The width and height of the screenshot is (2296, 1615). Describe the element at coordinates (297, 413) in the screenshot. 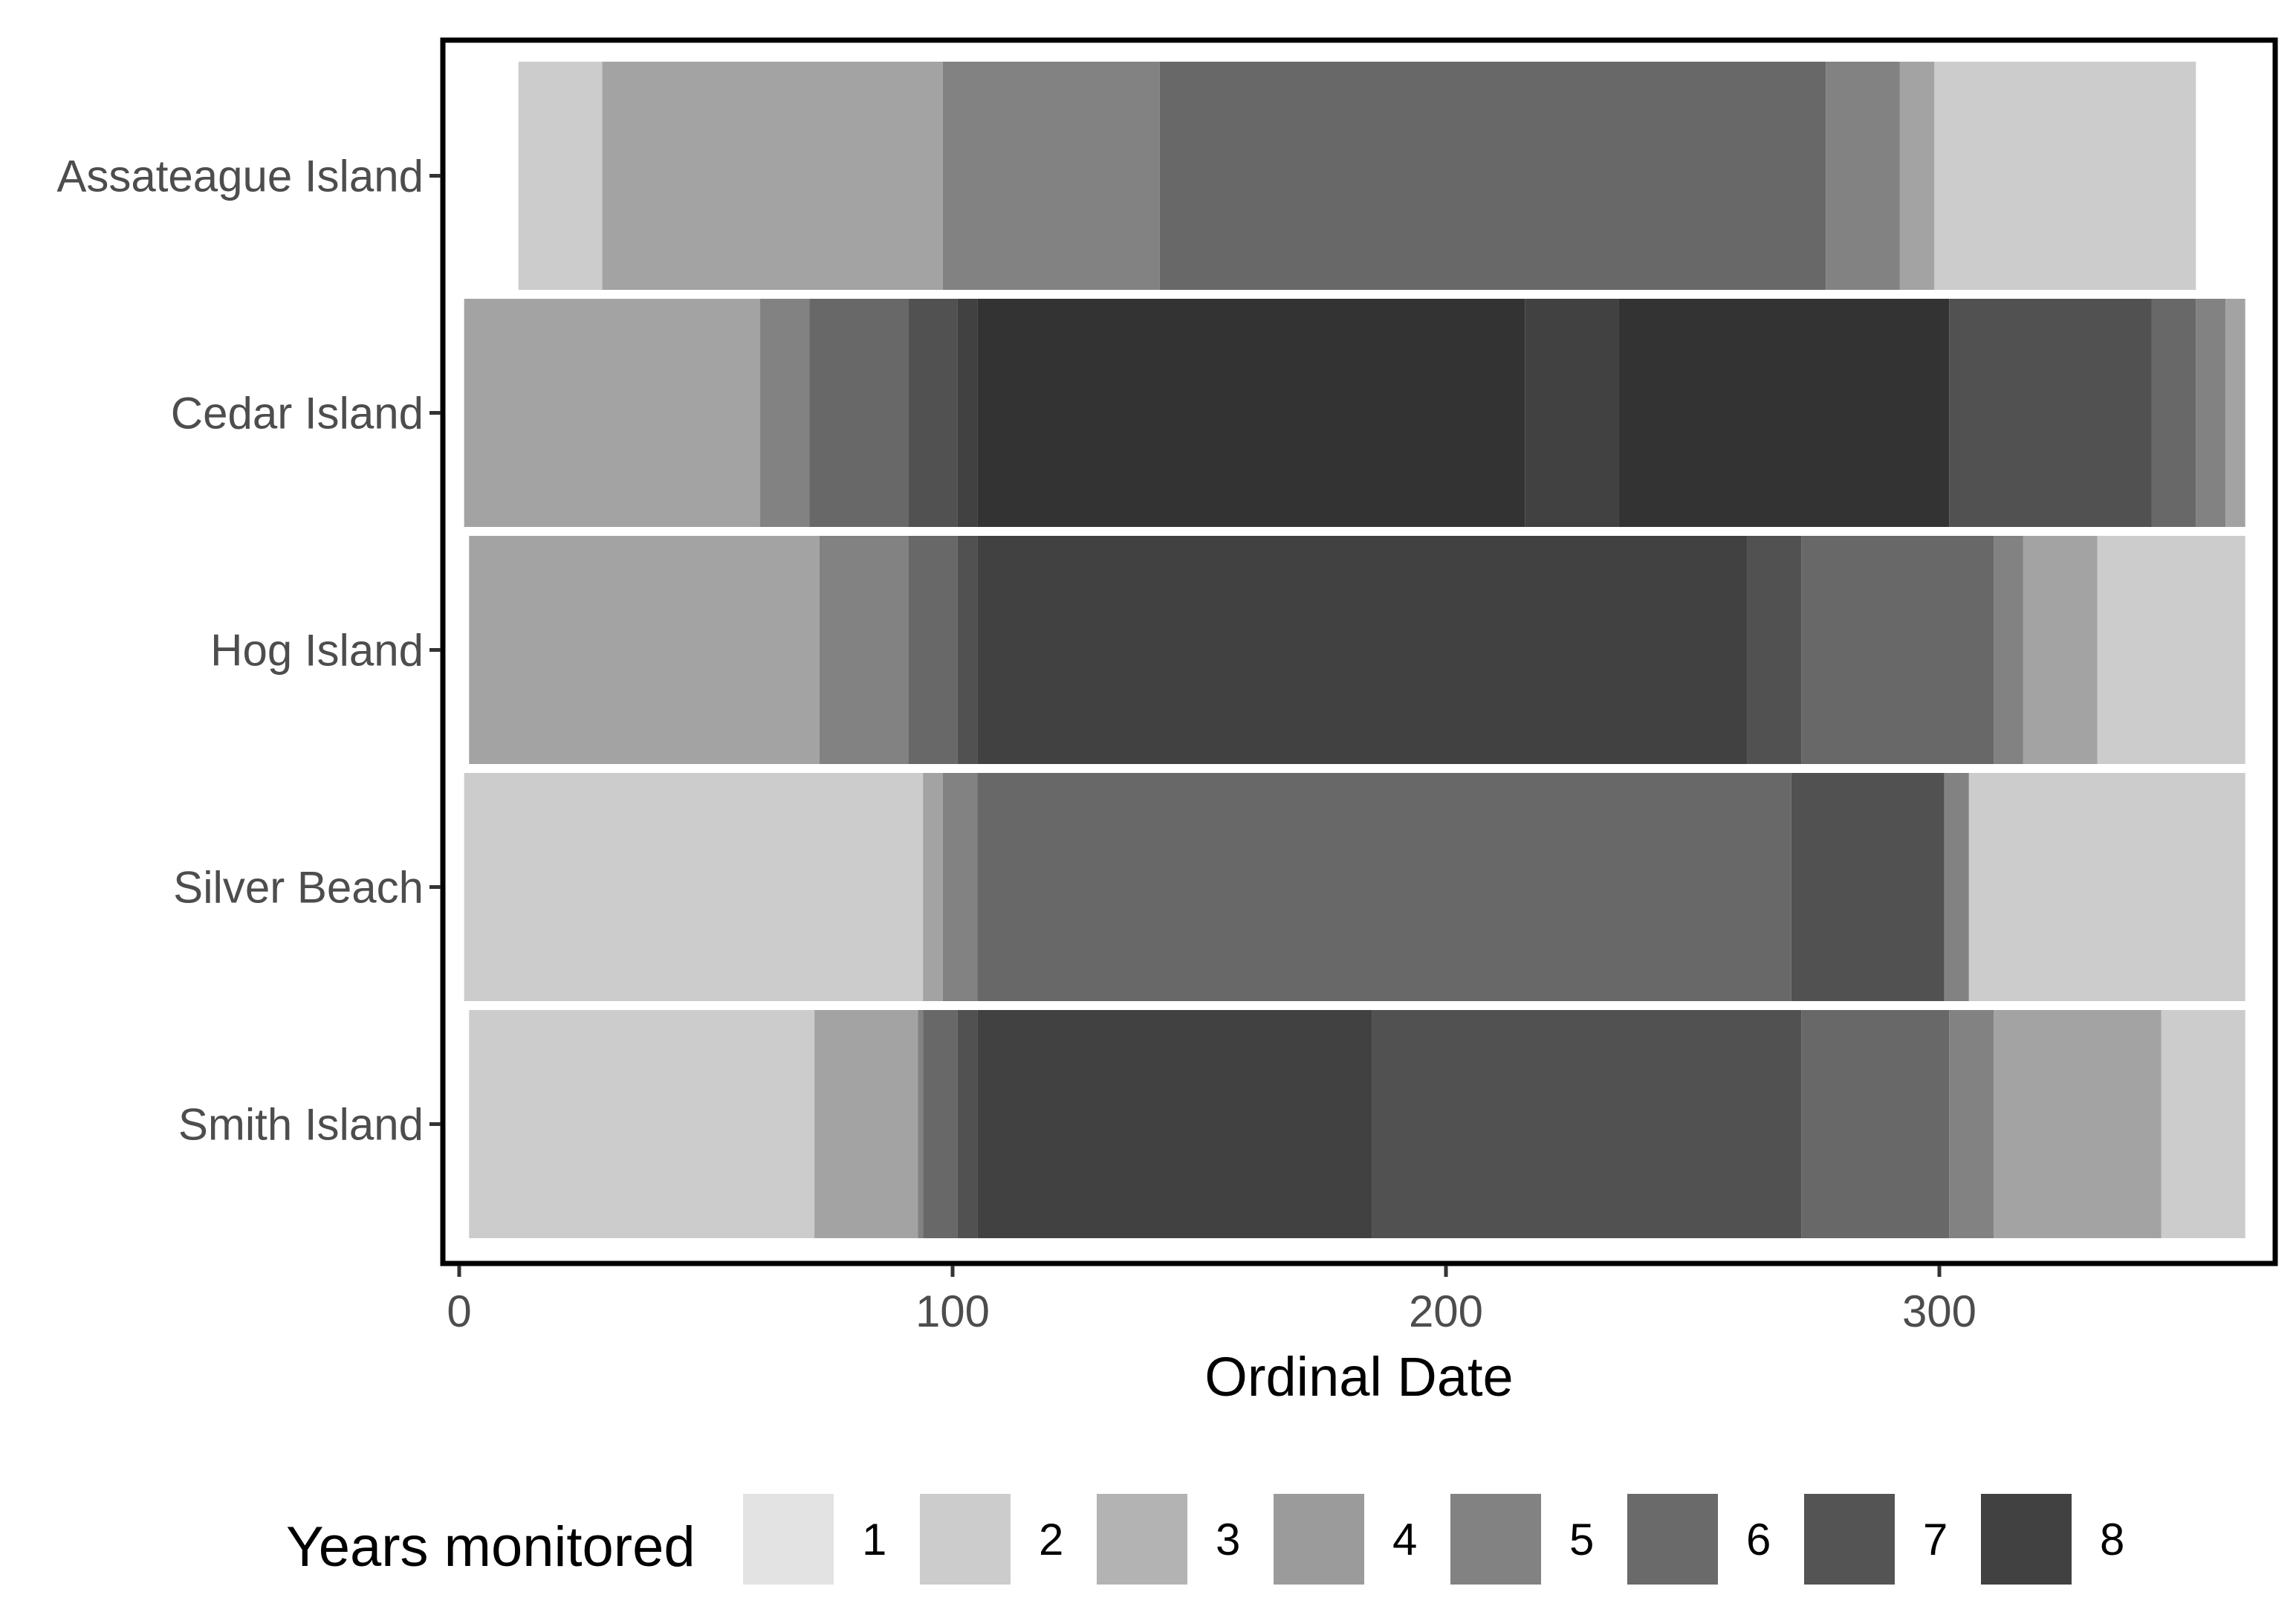

I see `y-tick-label: Cedar Island` at that location.